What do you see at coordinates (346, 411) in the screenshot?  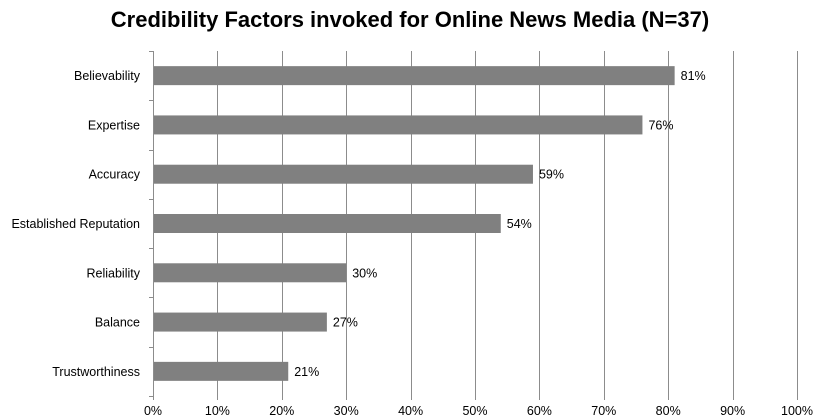 I see `x-tick-label-30: 30%` at bounding box center [346, 411].